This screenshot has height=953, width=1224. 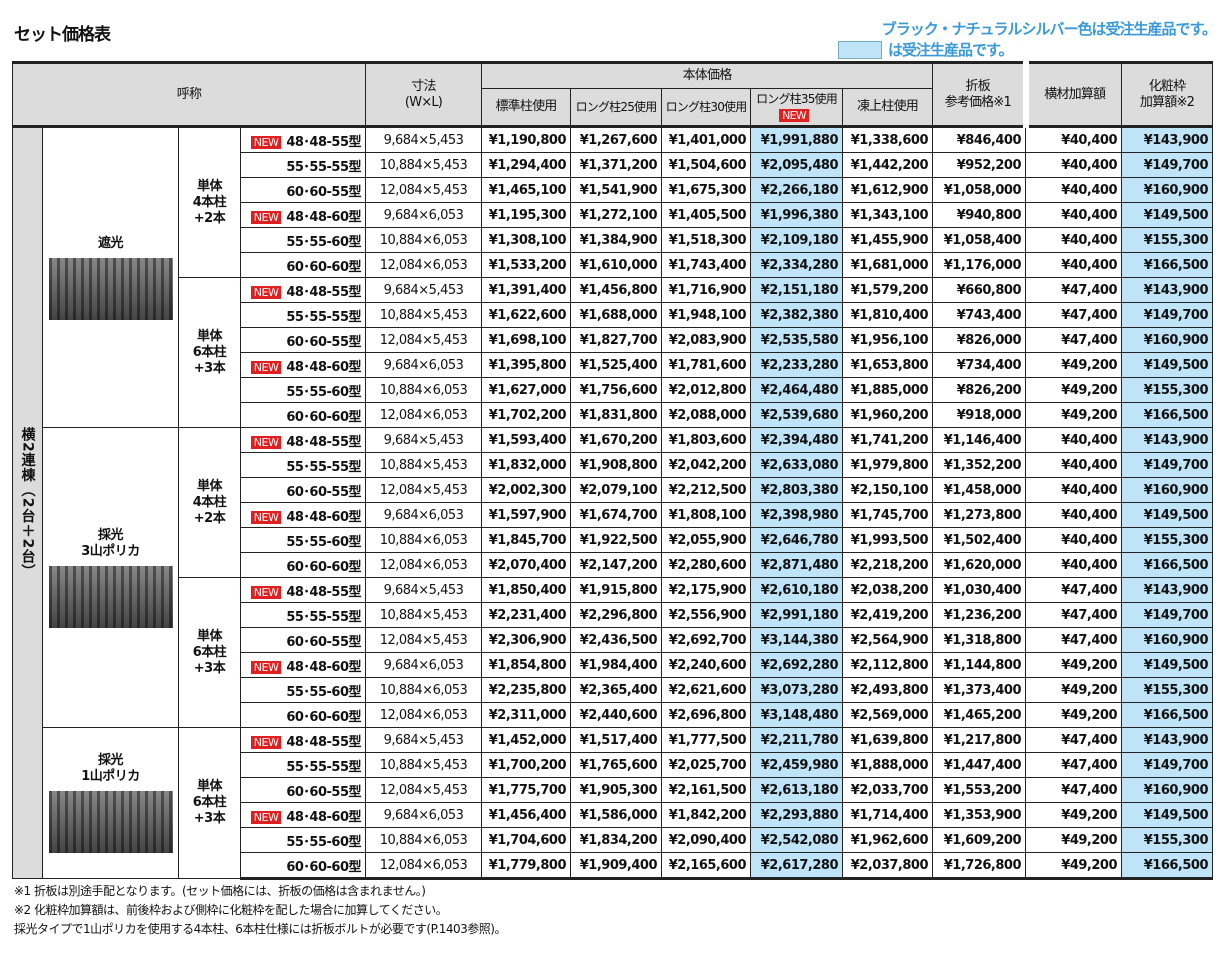 What do you see at coordinates (706, 765) in the screenshot?
I see `price-long30: ¥2,025,700` at bounding box center [706, 765].